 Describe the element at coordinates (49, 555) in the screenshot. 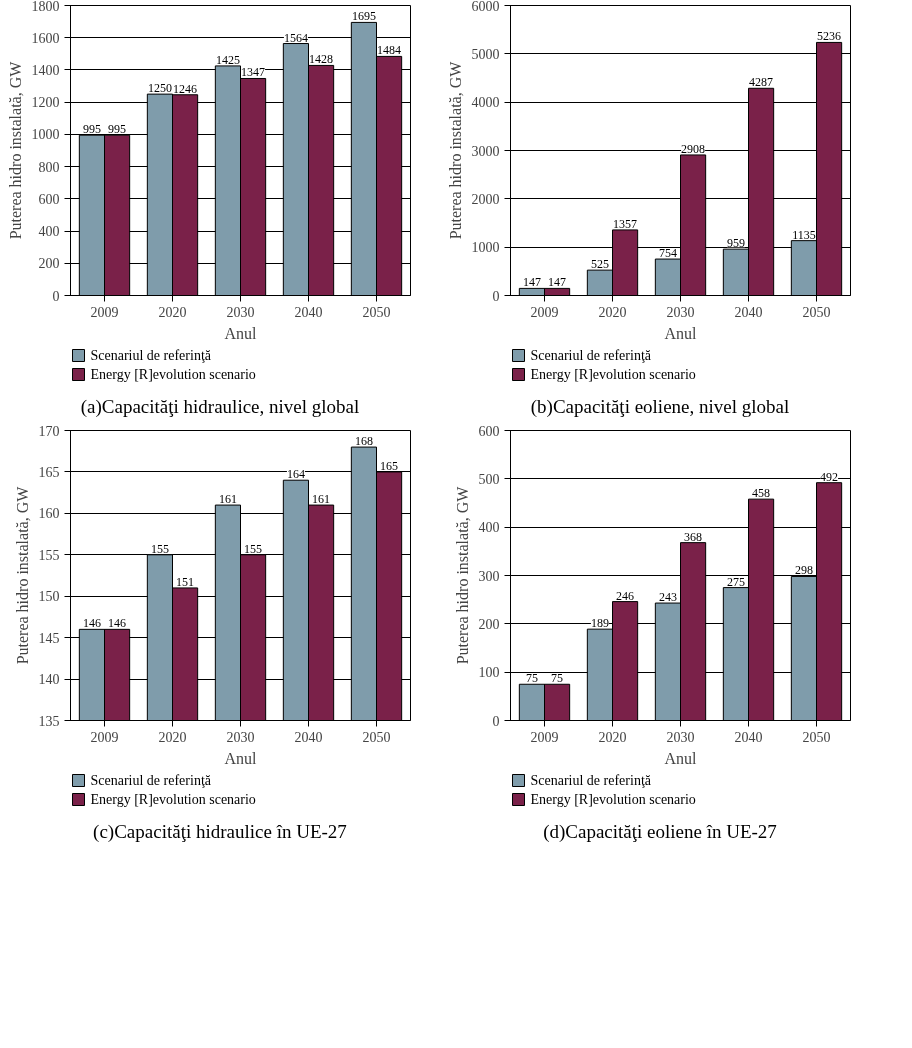

I see `y-tick-label: 155` at that location.